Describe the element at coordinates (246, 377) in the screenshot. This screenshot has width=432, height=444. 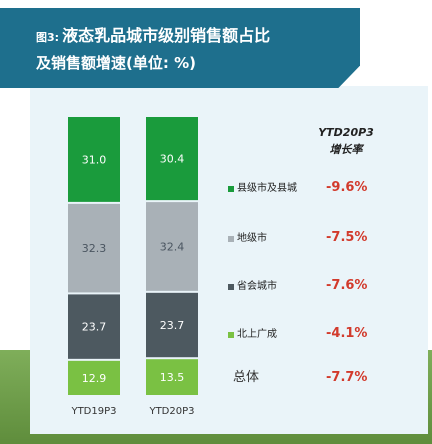
I see `total-label: 总体` at that location.